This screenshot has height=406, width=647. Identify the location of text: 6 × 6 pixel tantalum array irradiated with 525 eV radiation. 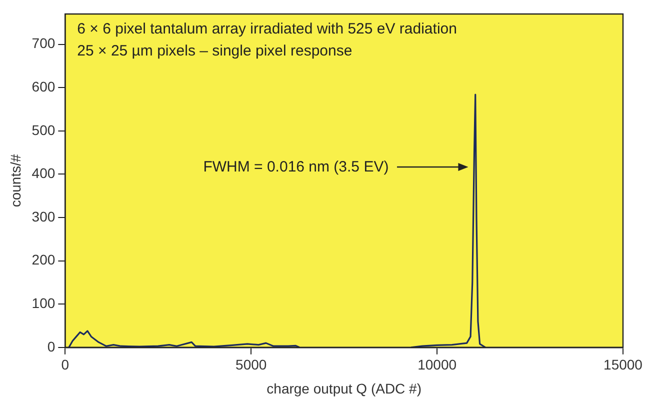
(267, 29).